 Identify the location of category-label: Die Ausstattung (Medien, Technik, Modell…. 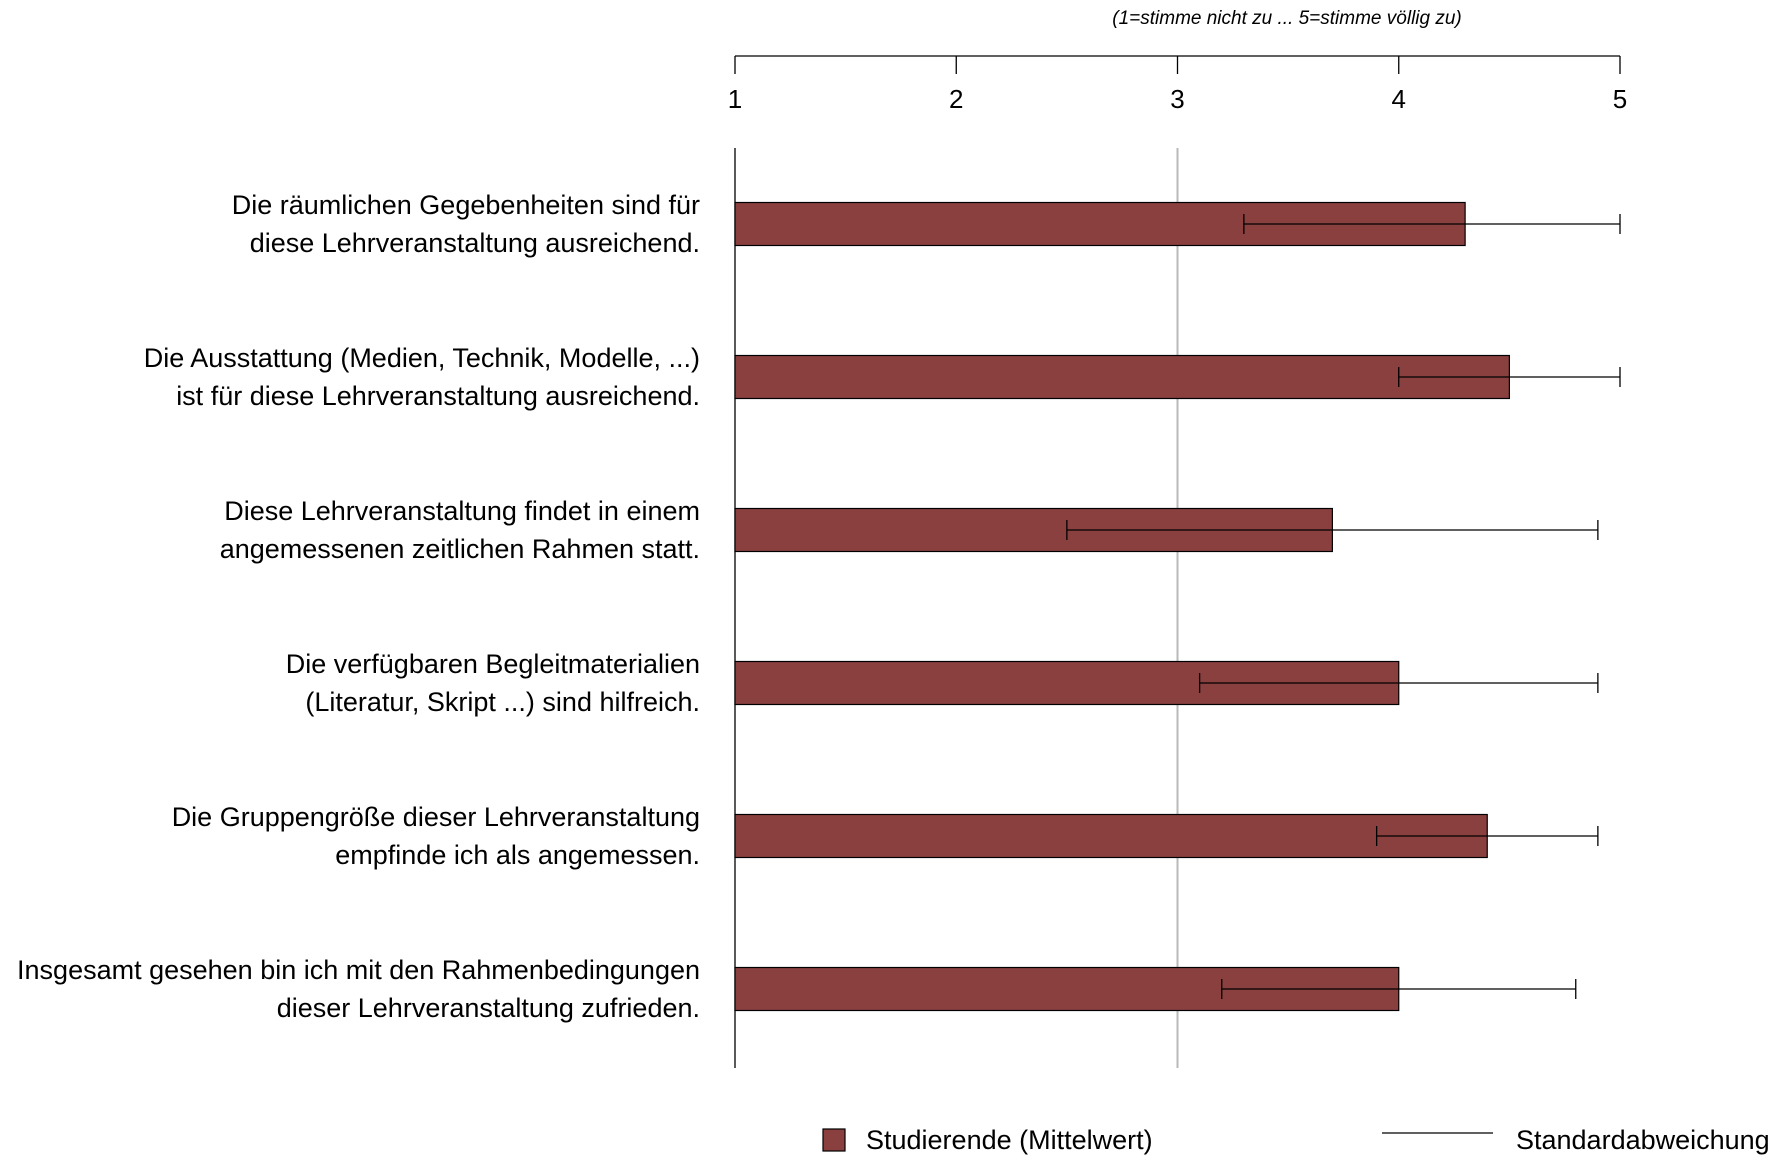
(422, 358).